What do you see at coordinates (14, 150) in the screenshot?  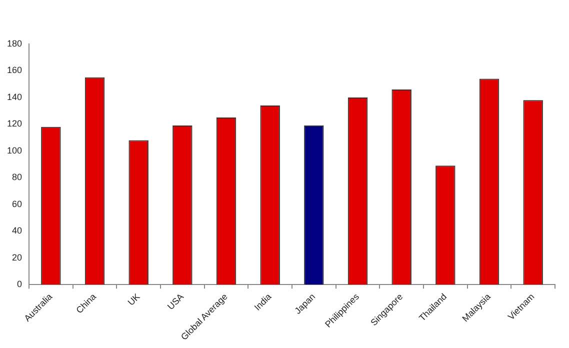 I see `y-tick-label: 100` at bounding box center [14, 150].